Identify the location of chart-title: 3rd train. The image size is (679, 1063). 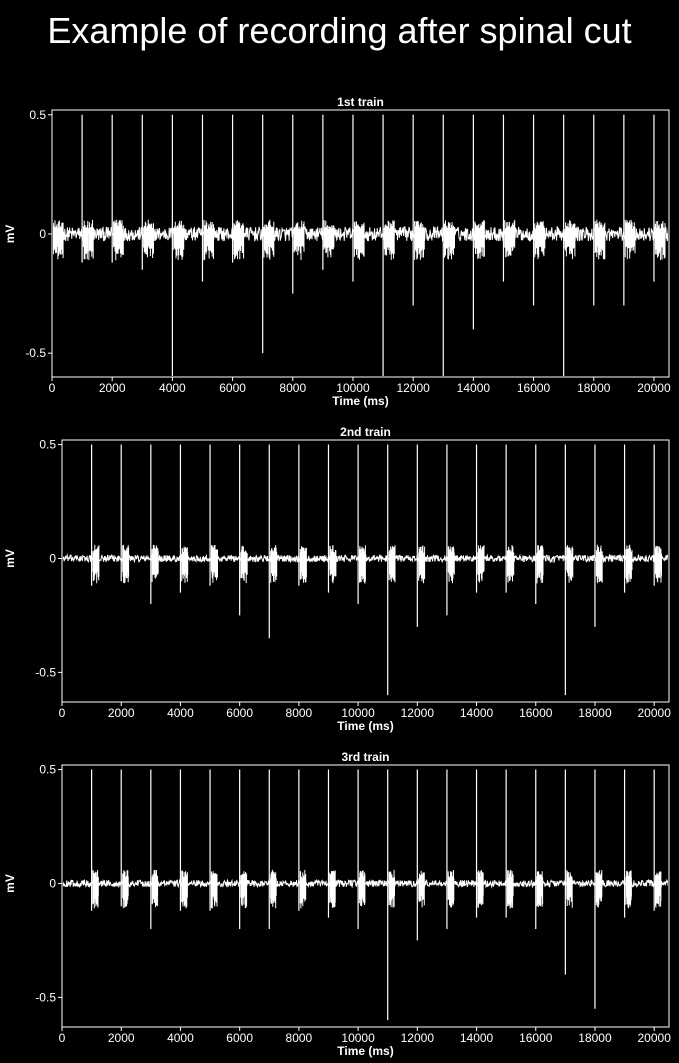
(365, 757).